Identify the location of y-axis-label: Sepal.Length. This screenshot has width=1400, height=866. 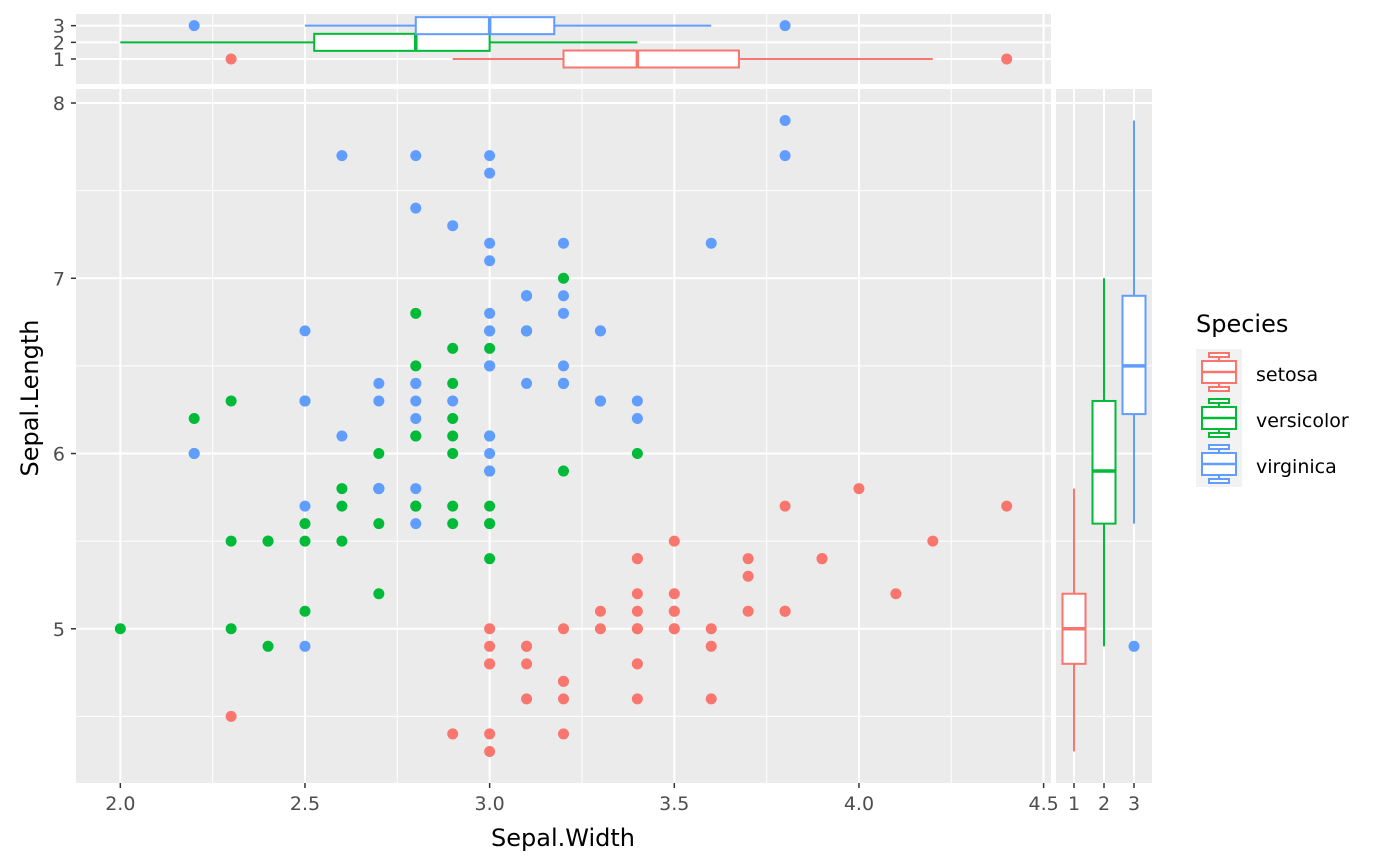
(30, 397).